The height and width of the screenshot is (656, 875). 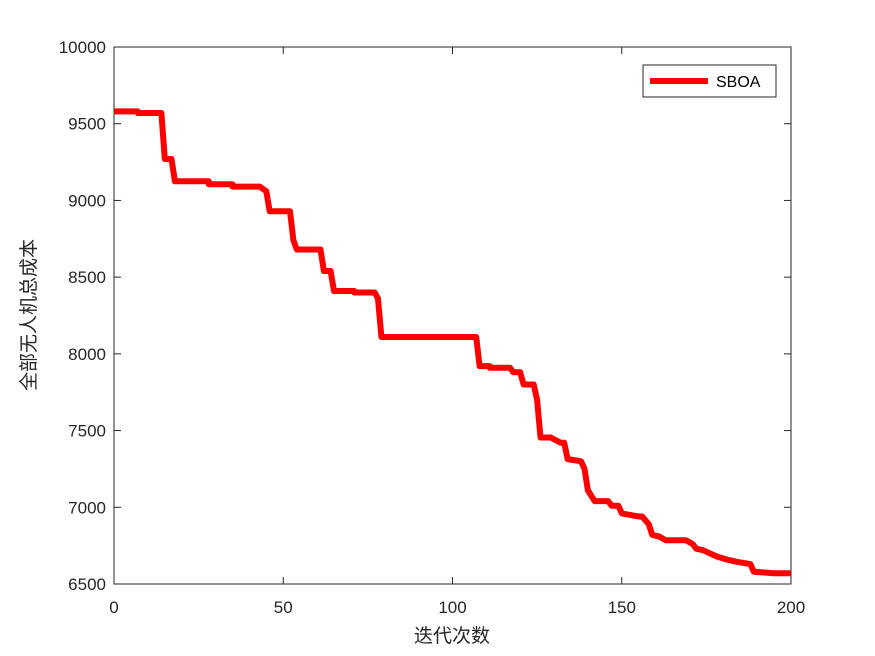 What do you see at coordinates (87, 200) in the screenshot?
I see `y-tick-label: 9000` at bounding box center [87, 200].